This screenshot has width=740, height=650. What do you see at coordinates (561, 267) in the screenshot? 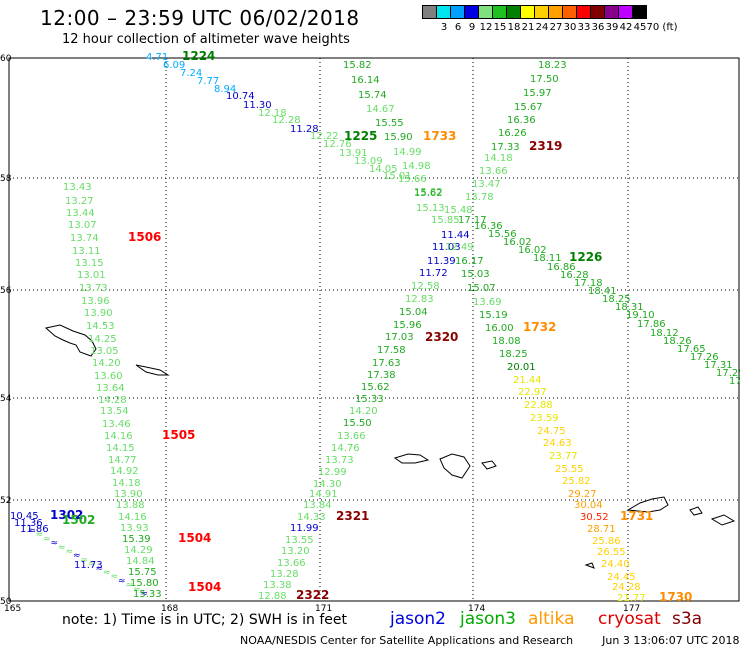
I see `wave-height-label: 16.86` at bounding box center [561, 267].